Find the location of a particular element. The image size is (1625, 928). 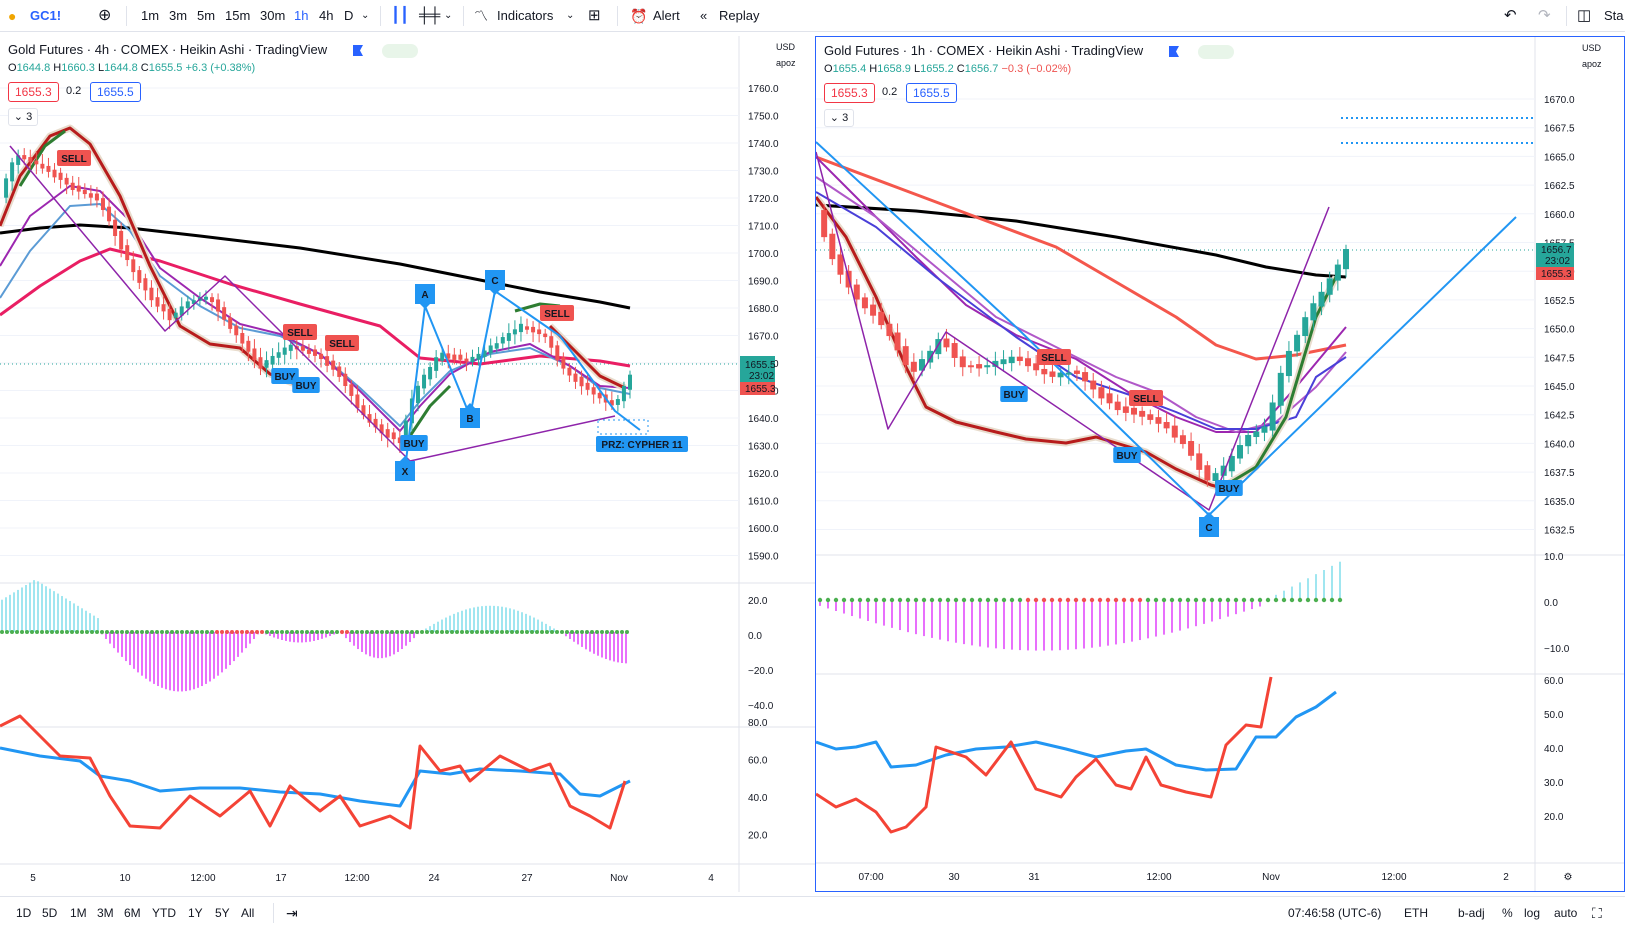

compare-add-icon: ⊕ is located at coordinates (105, 15).